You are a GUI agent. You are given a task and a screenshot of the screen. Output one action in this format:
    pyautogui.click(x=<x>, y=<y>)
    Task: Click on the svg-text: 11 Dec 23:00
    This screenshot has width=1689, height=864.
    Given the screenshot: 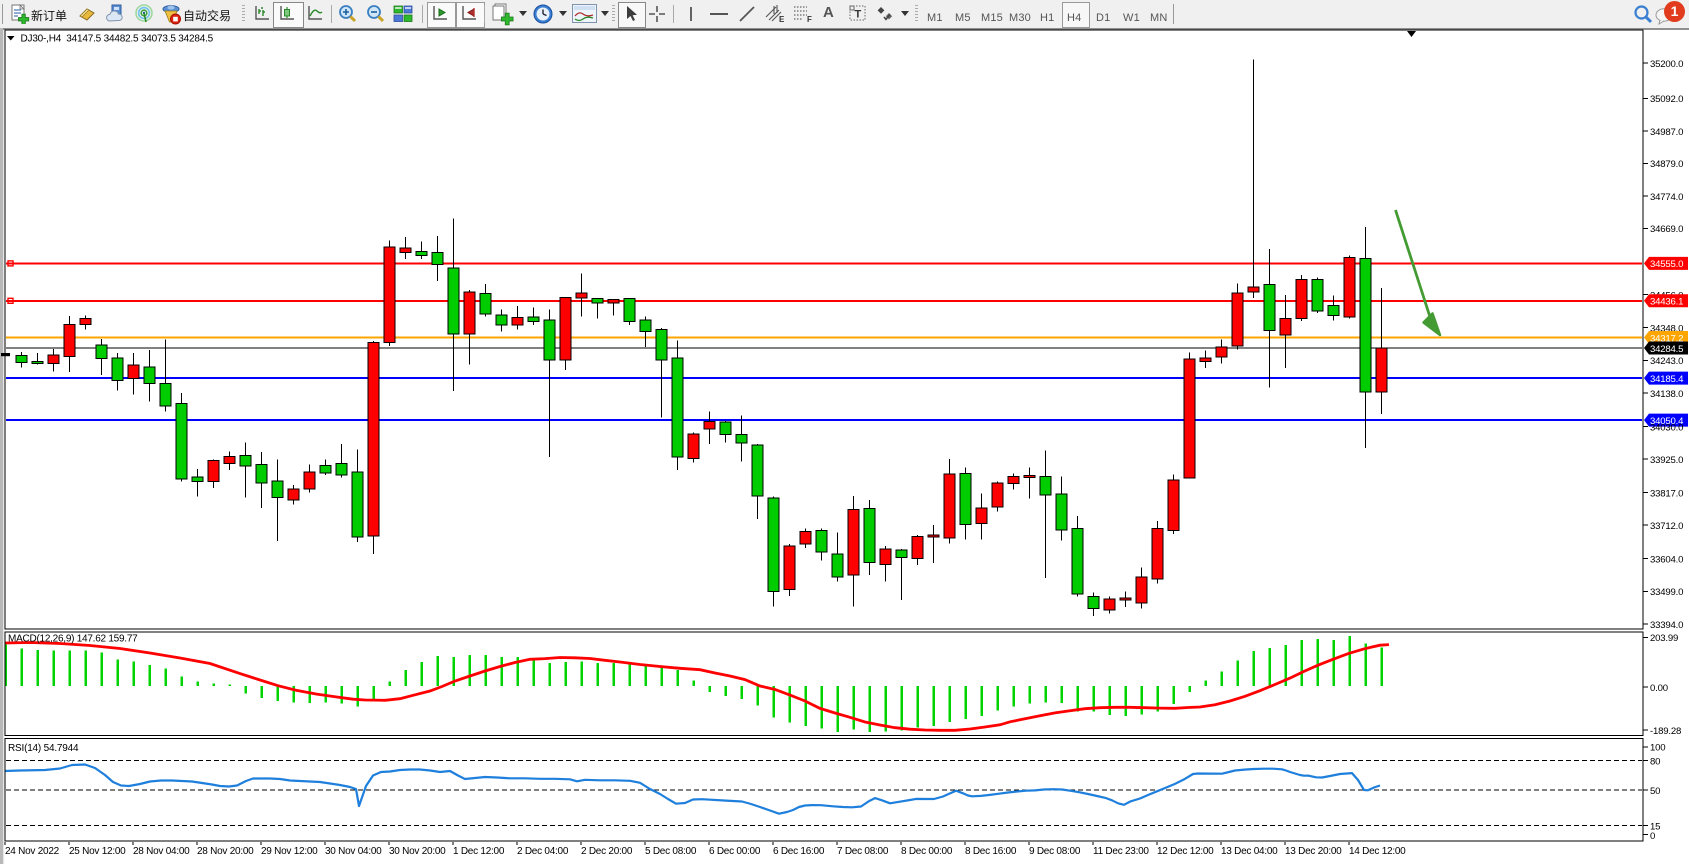 What is the action you would take?
    pyautogui.click(x=1121, y=851)
    